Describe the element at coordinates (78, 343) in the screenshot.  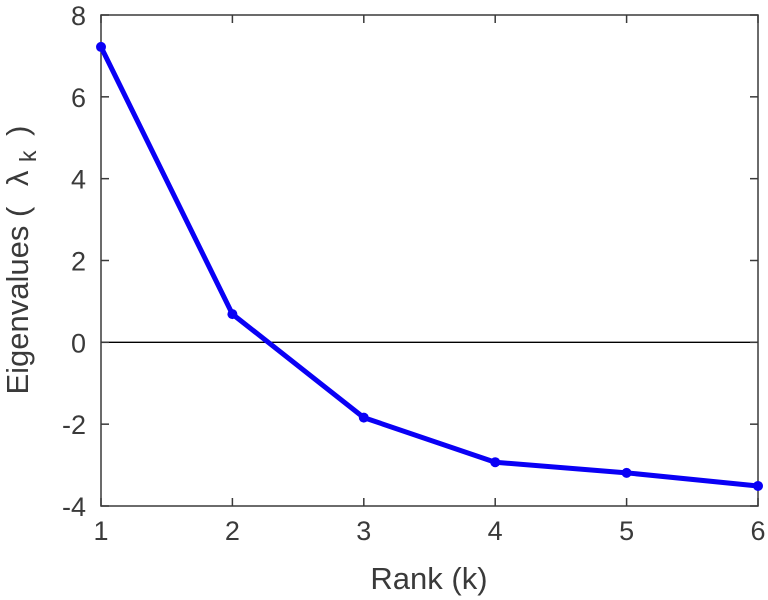
I see `y-tick-label-5: 0` at that location.